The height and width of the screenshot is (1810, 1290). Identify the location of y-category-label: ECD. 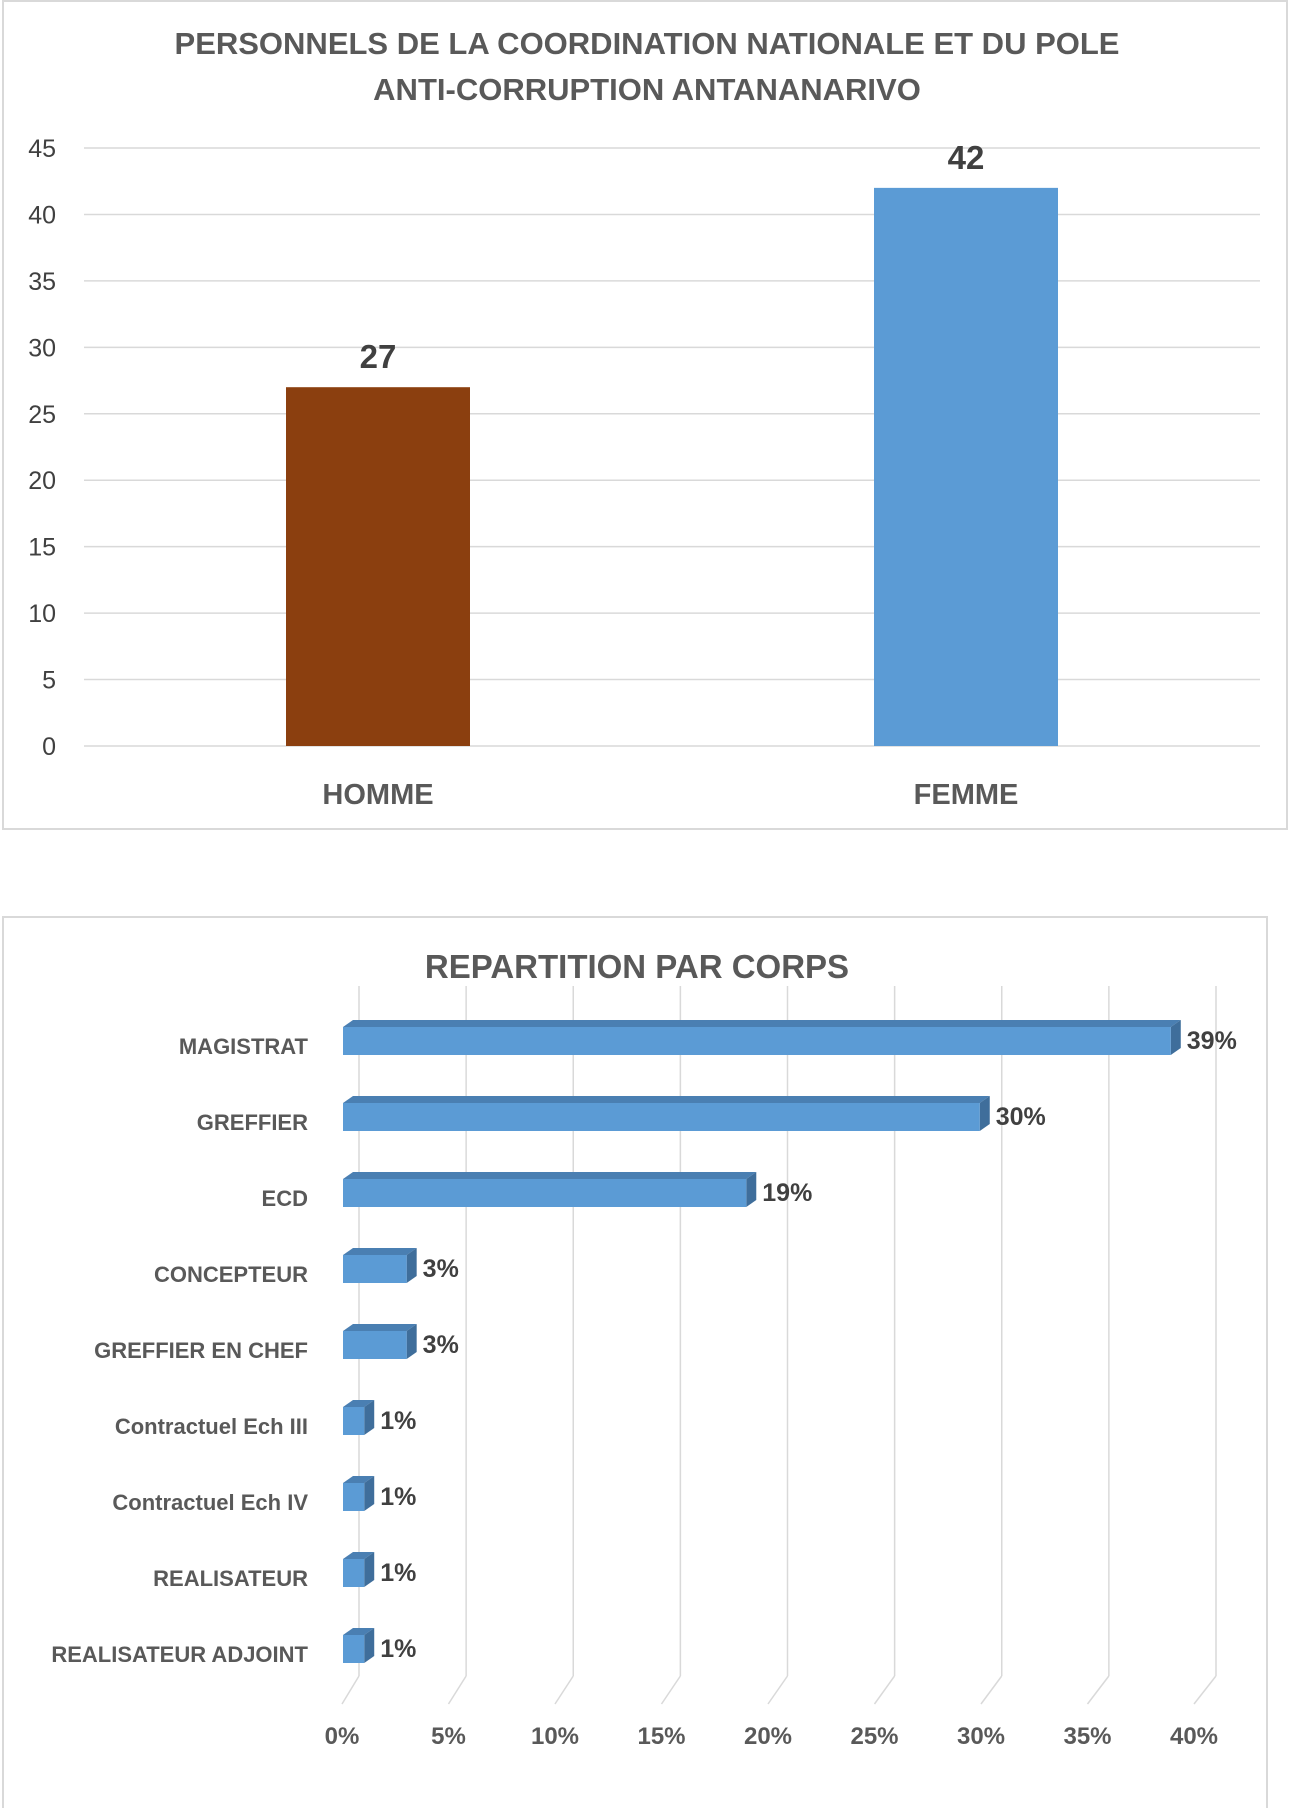
(285, 1198).